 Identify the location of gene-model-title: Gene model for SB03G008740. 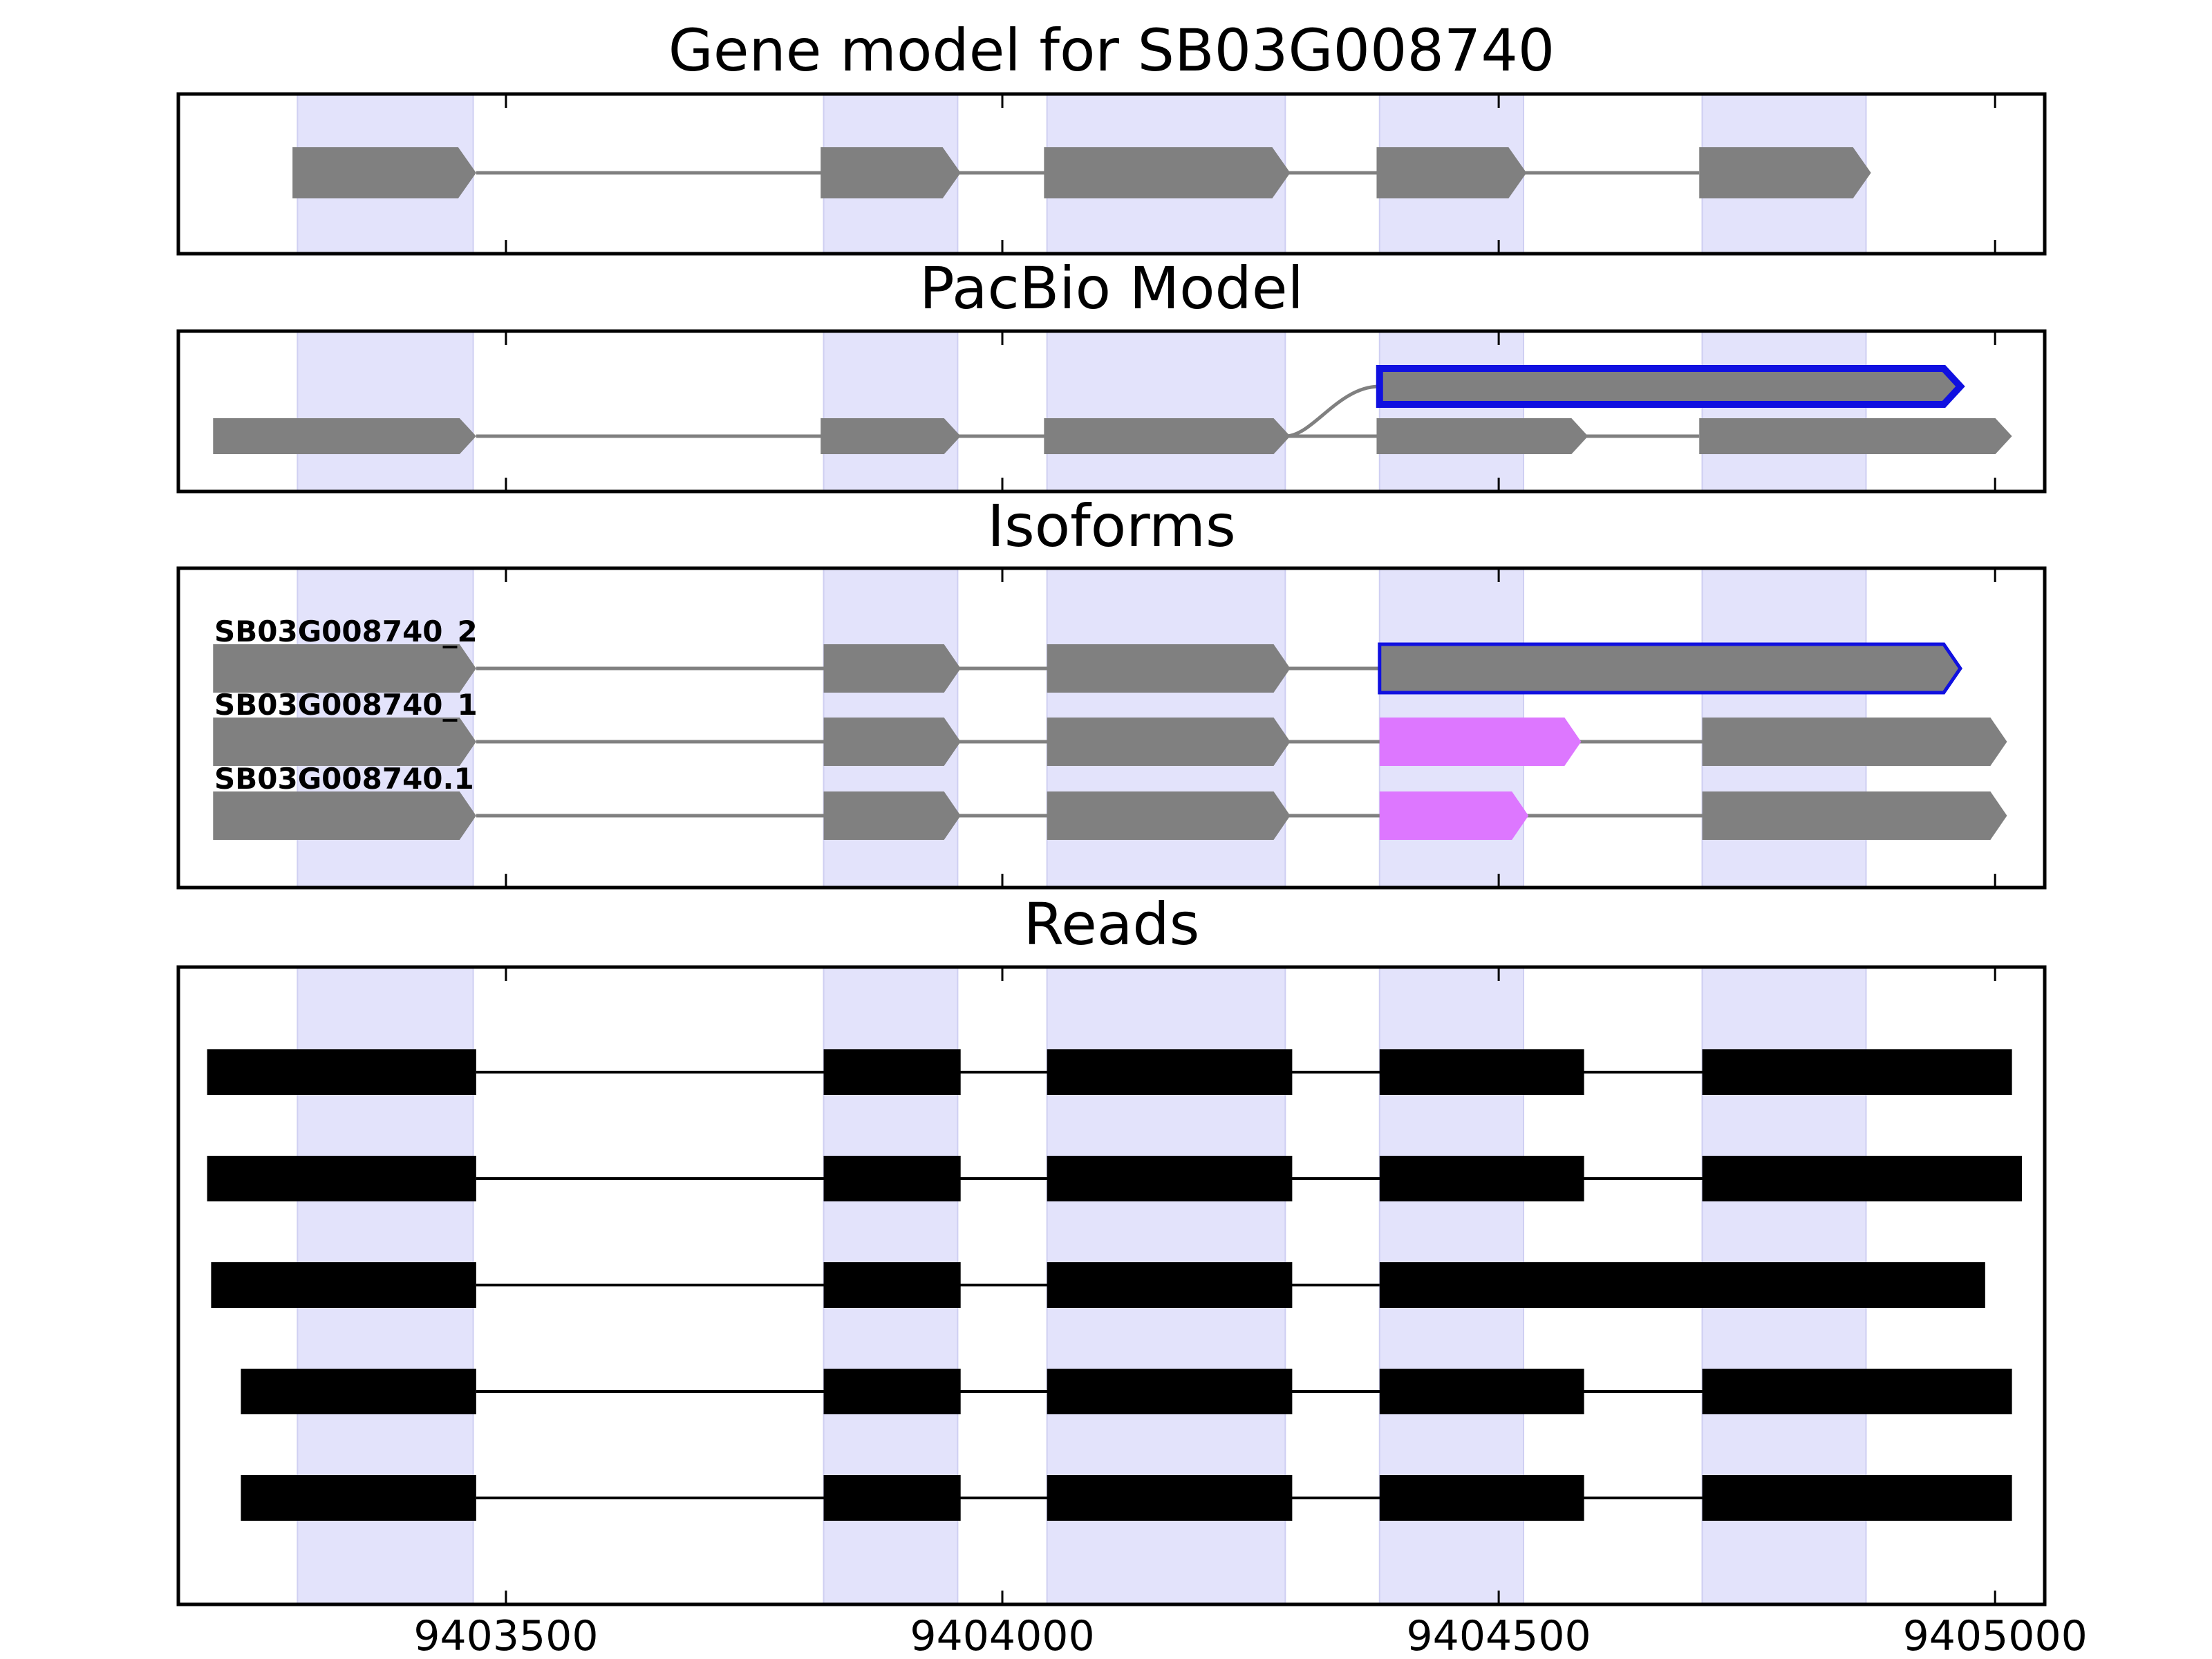
(1111, 50).